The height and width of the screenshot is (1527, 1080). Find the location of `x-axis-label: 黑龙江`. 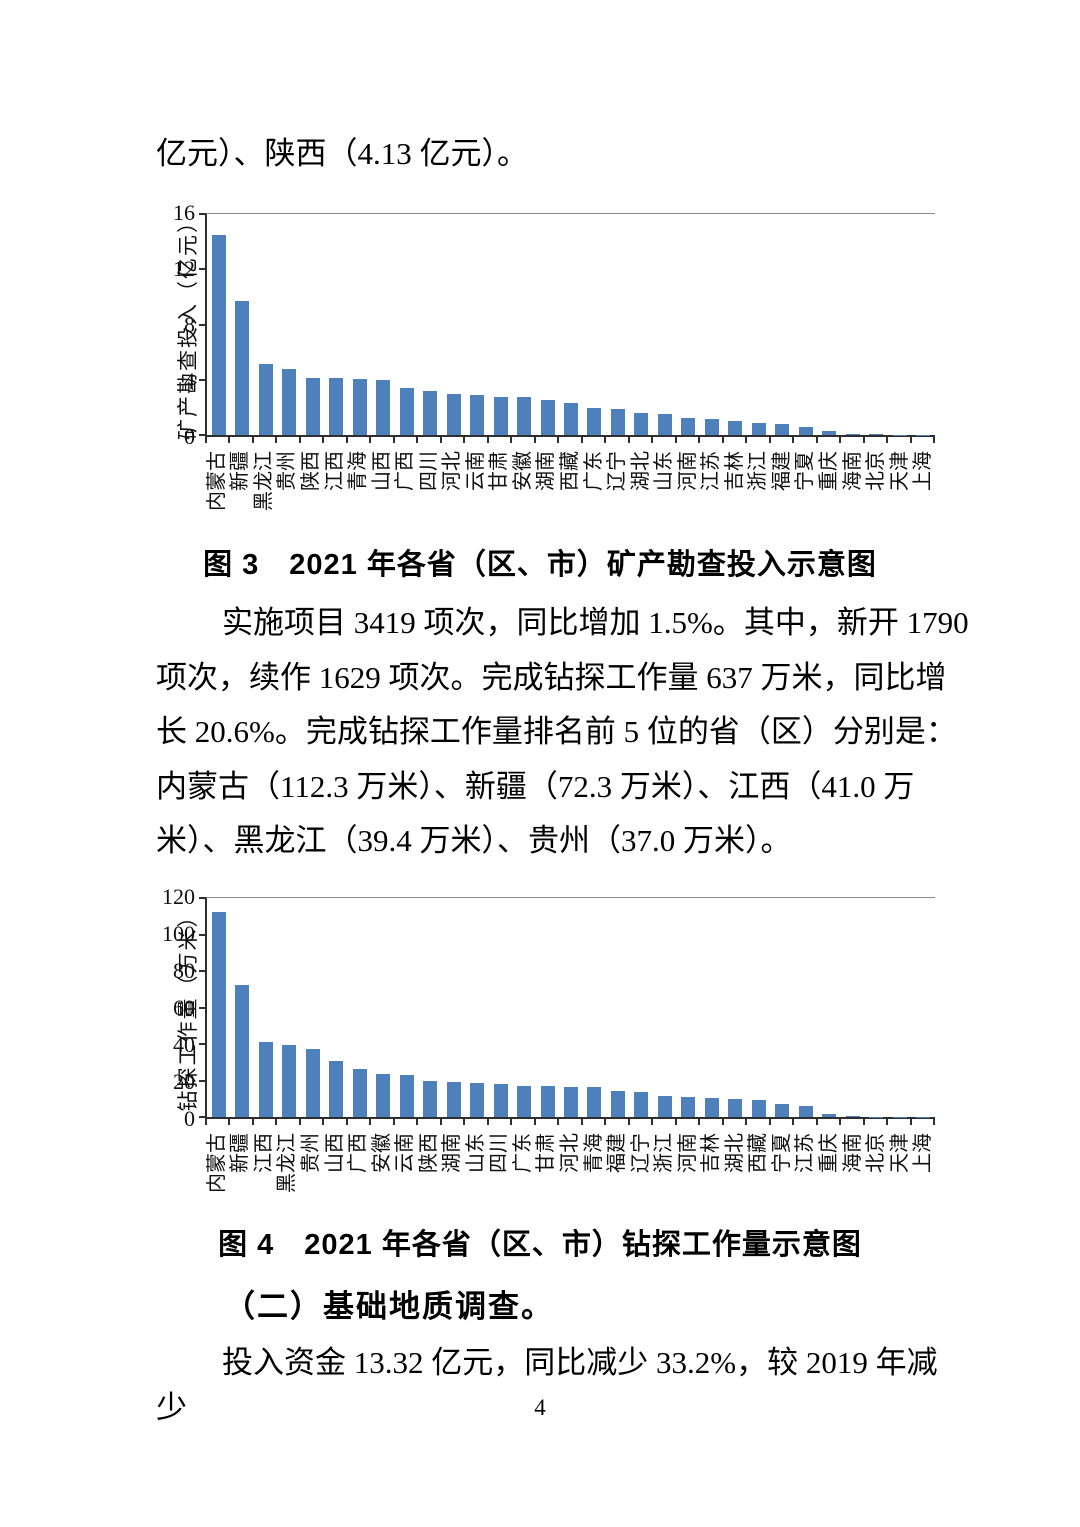

x-axis-label: 黑龙江 is located at coordinates (287, 1163).